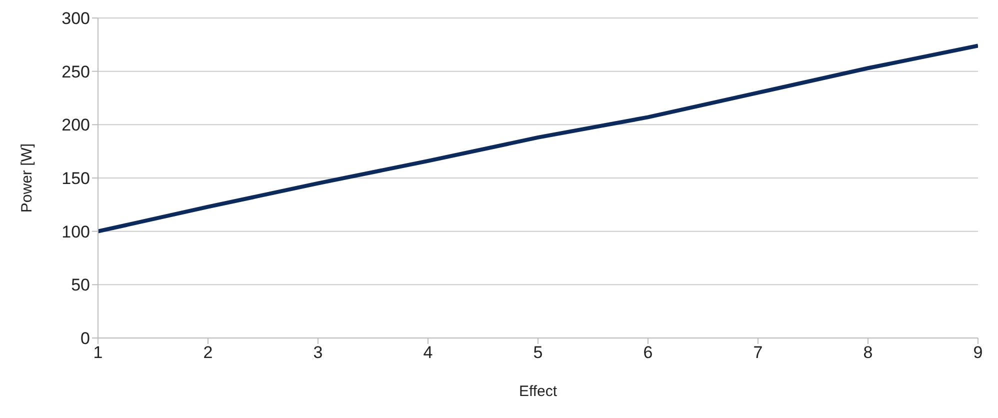 The width and height of the screenshot is (998, 418). Describe the element at coordinates (648, 352) in the screenshot. I see `x-tick-label: 6` at that location.